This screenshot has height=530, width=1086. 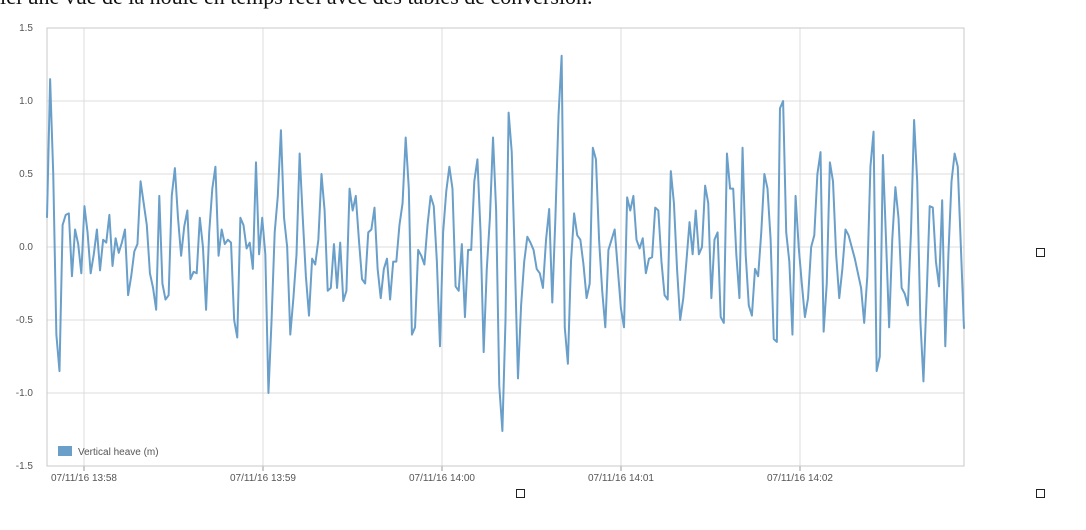 What do you see at coordinates (118, 452) in the screenshot?
I see `legend-label: Vertical heave (m)` at bounding box center [118, 452].